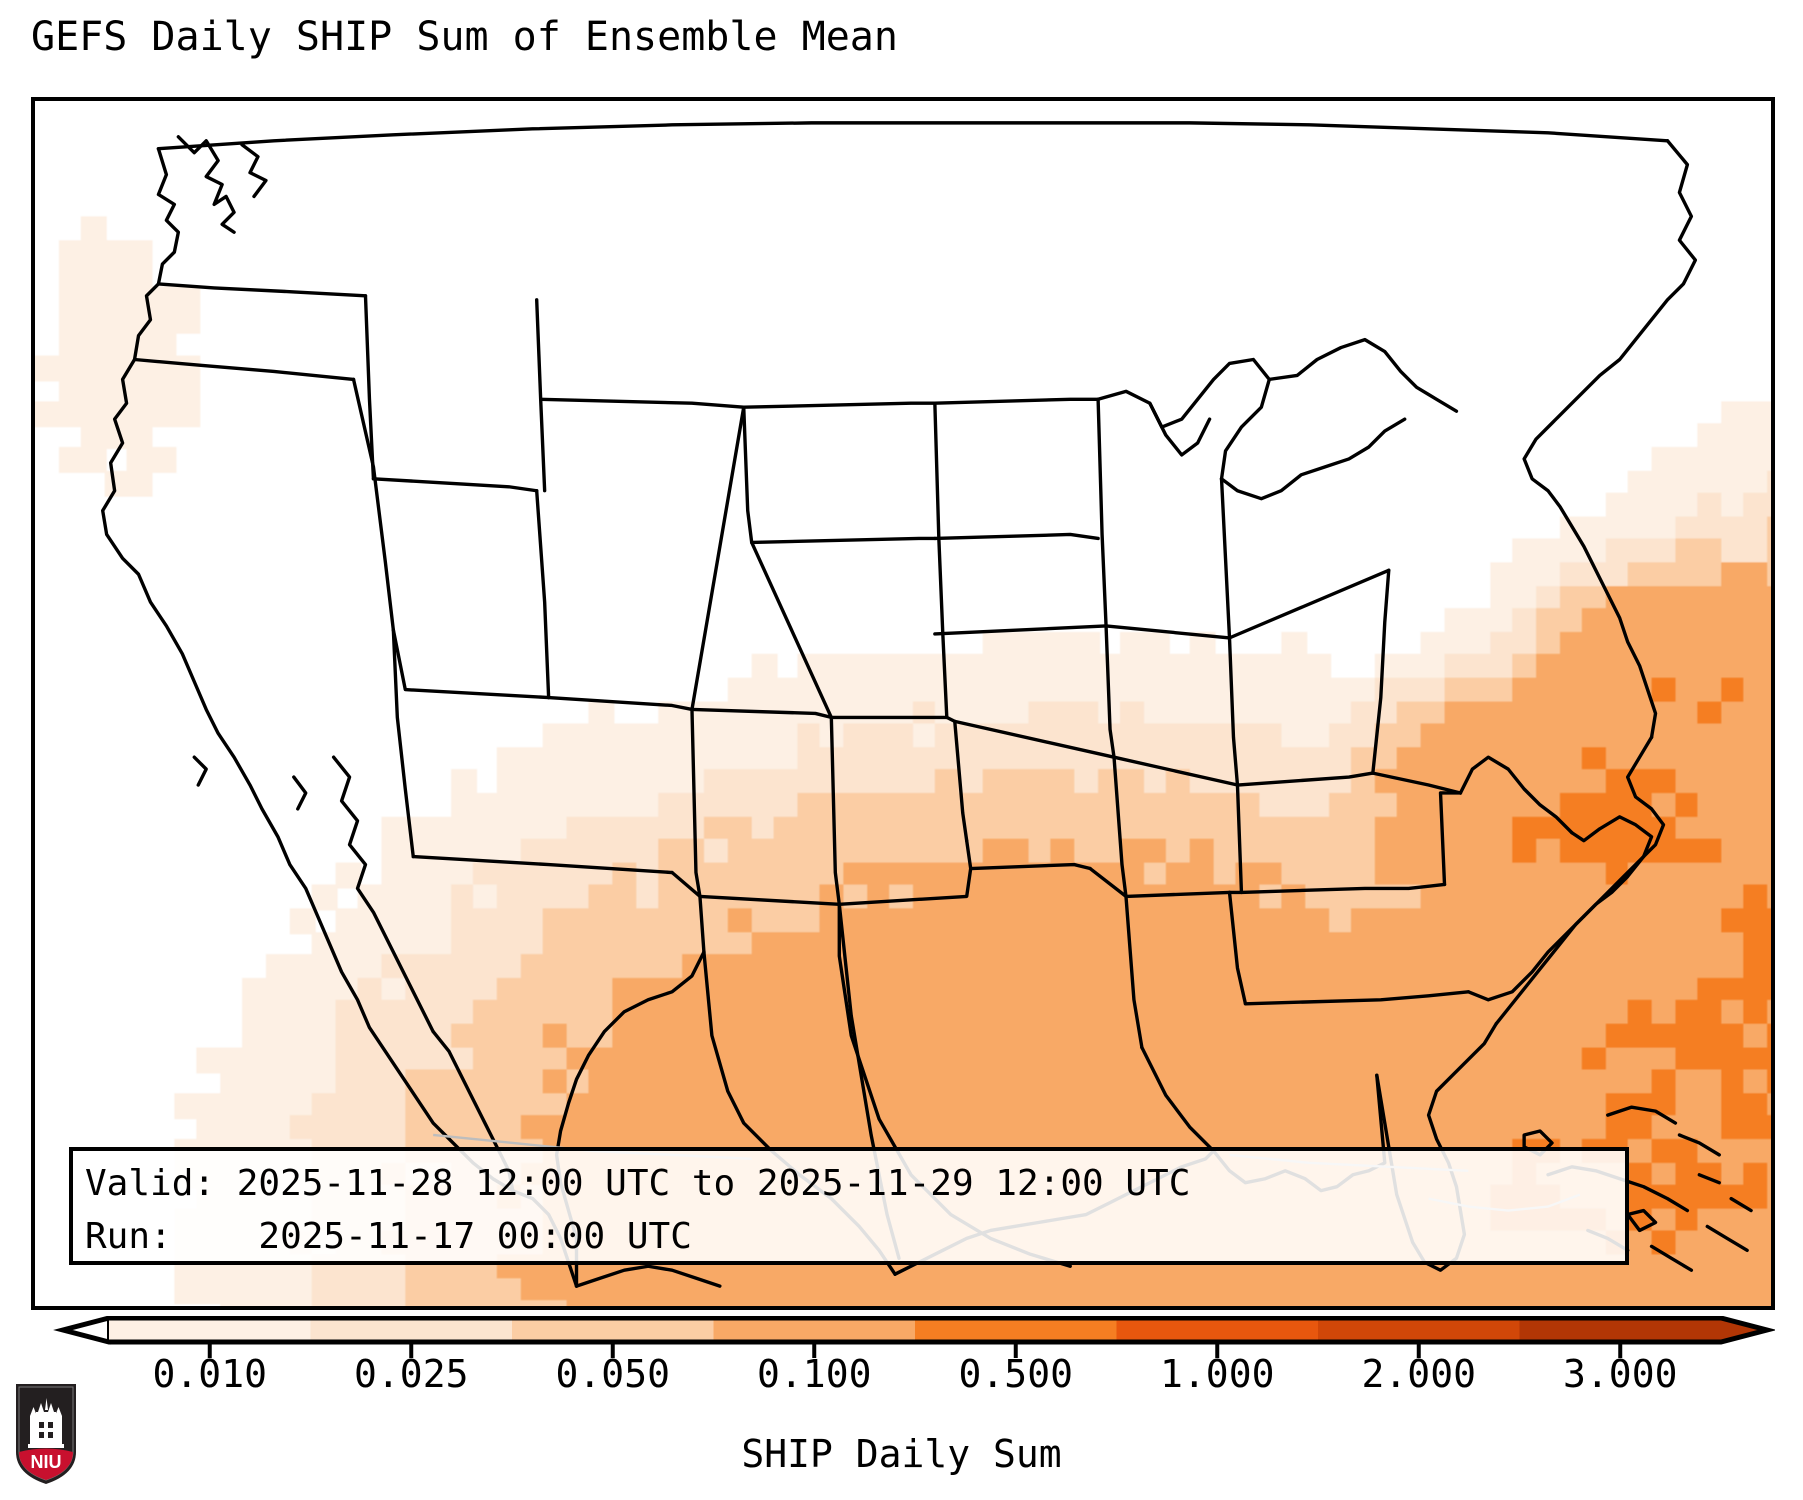 This screenshot has width=1803, height=1500. I want to click on colorbar-tick-4: 0.500, so click(1015, 1374).